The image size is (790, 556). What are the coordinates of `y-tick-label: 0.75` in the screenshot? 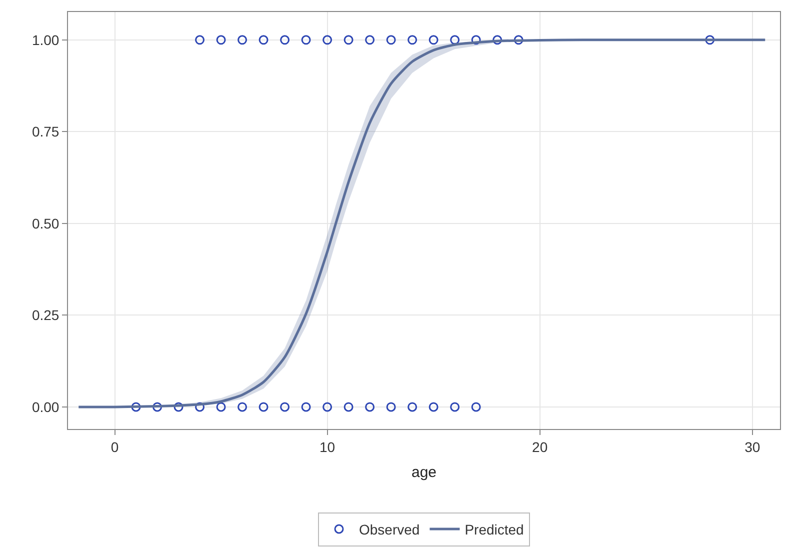 It's located at (46, 132).